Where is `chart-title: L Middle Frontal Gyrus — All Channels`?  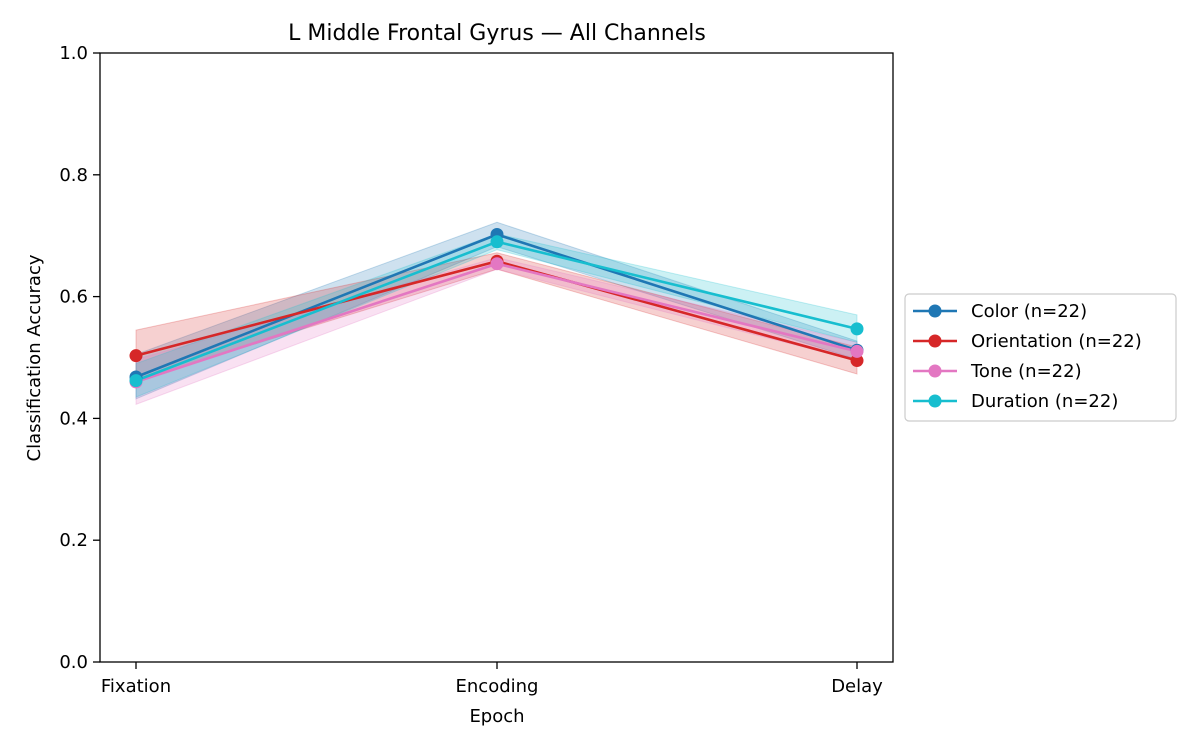 chart-title: L Middle Frontal Gyrus — All Channels is located at coordinates (497, 33).